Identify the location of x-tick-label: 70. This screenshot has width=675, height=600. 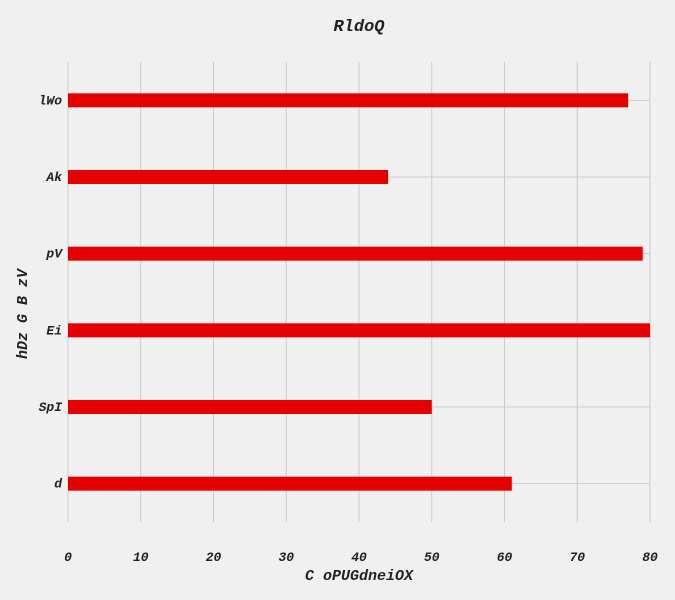
(577, 557).